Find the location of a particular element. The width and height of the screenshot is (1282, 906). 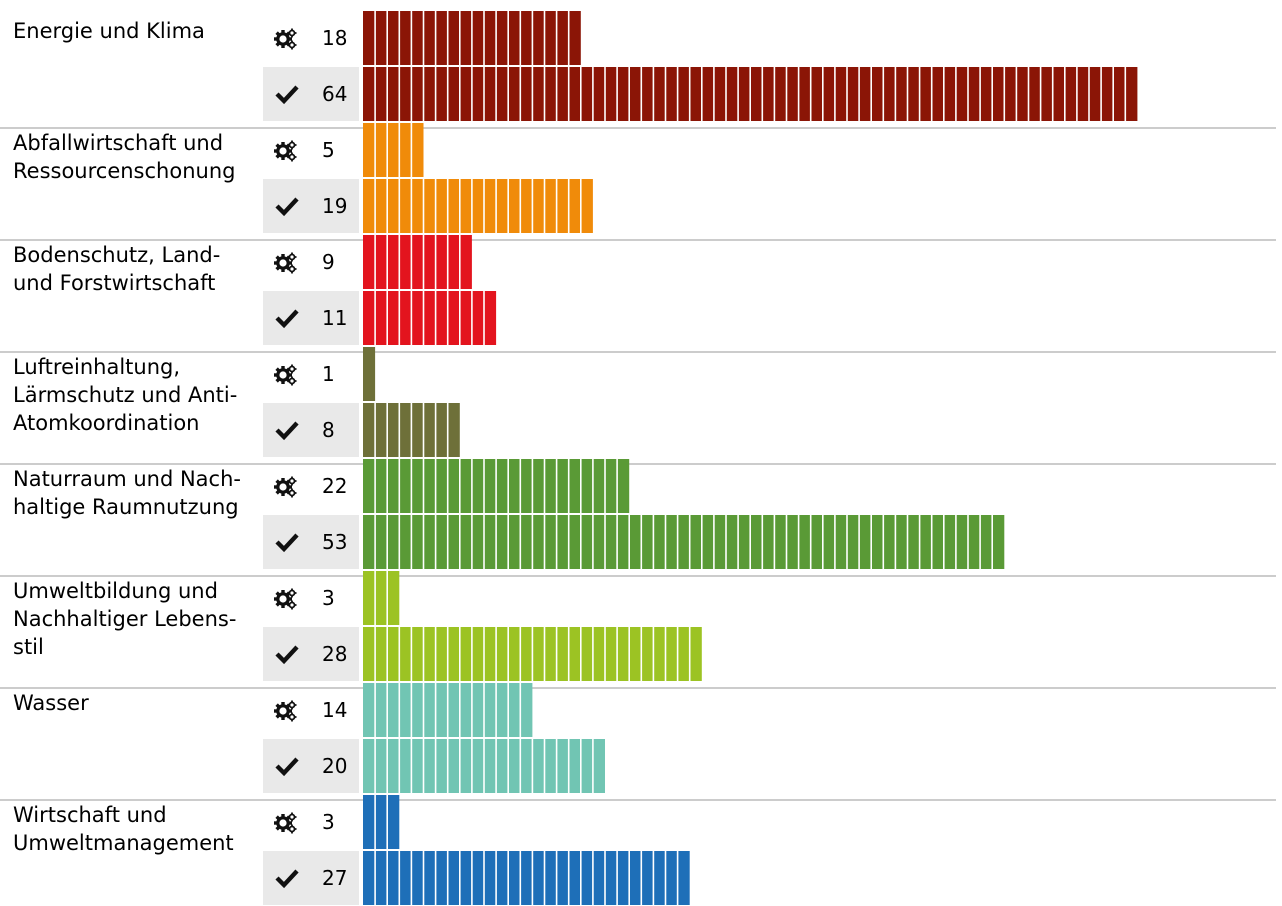

value-label: 9 is located at coordinates (328, 262).